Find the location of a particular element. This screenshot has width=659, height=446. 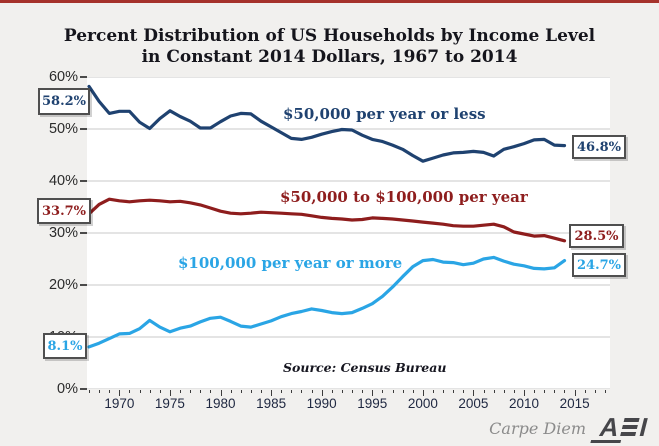

x-minor-tick-1991 is located at coordinates (332, 391).